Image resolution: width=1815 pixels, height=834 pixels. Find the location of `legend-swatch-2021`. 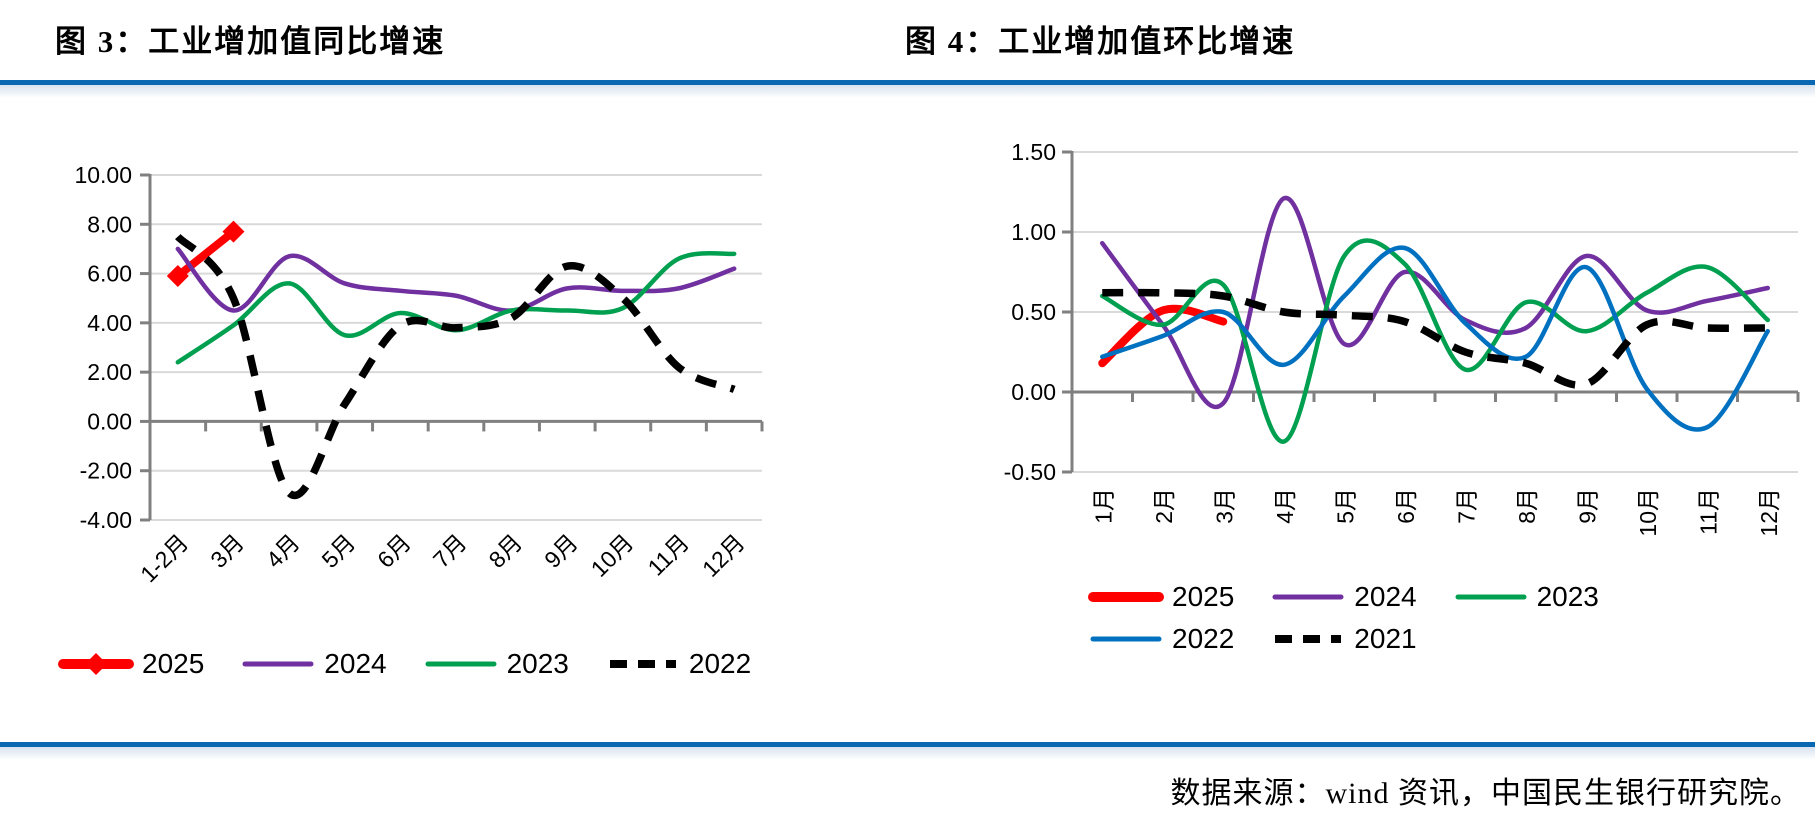

legend-swatch-2021 is located at coordinates (1308, 639).